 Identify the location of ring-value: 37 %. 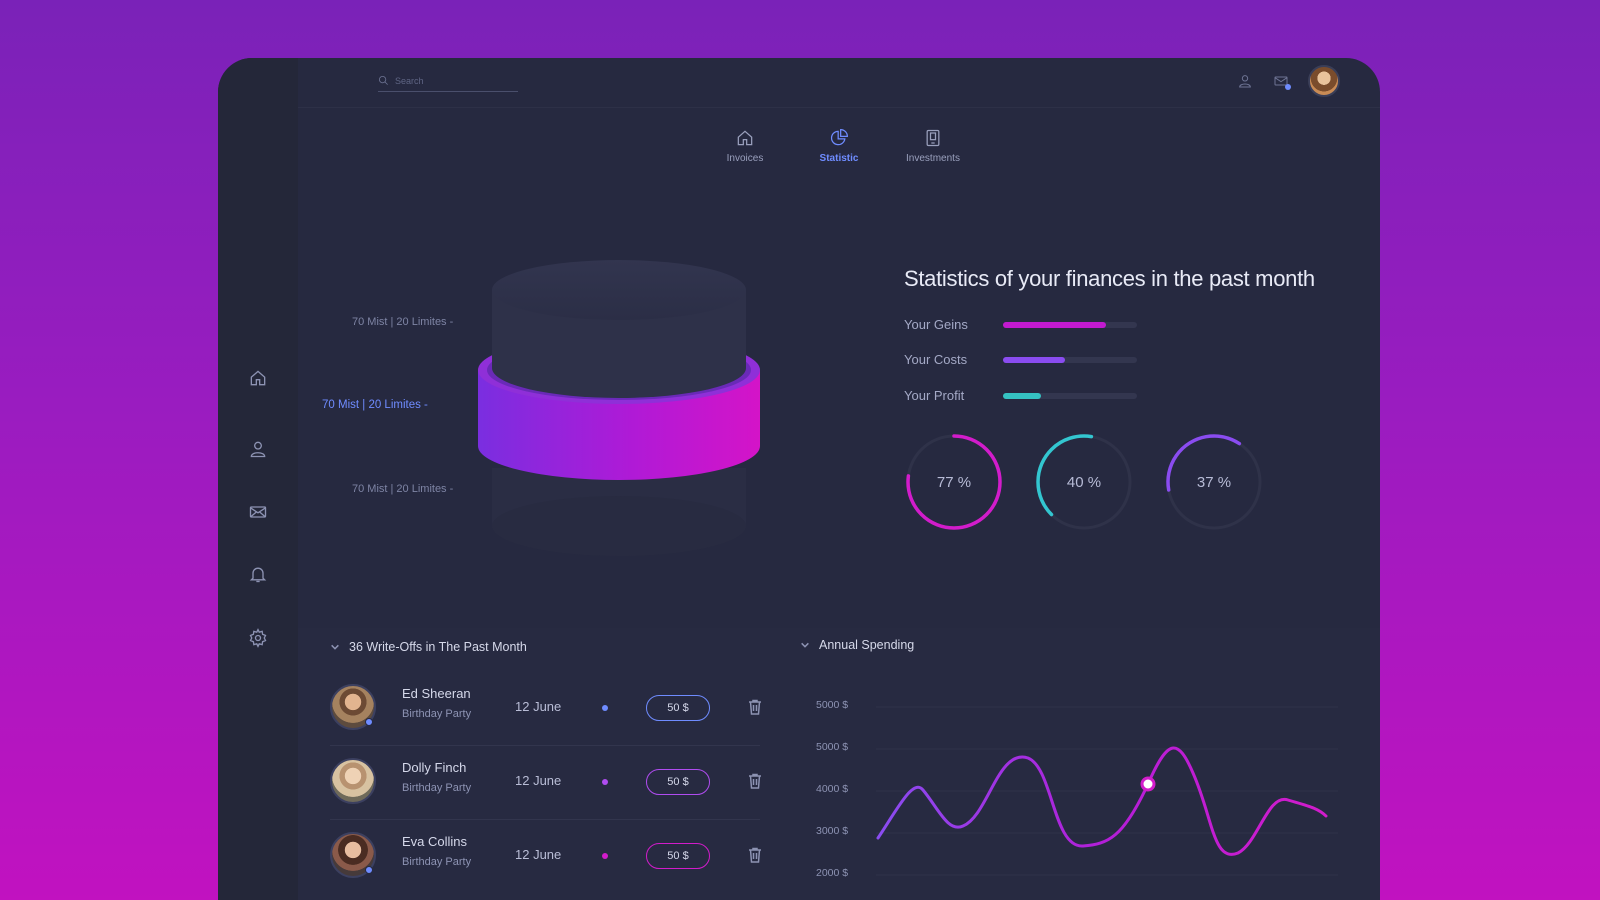
(1214, 482).